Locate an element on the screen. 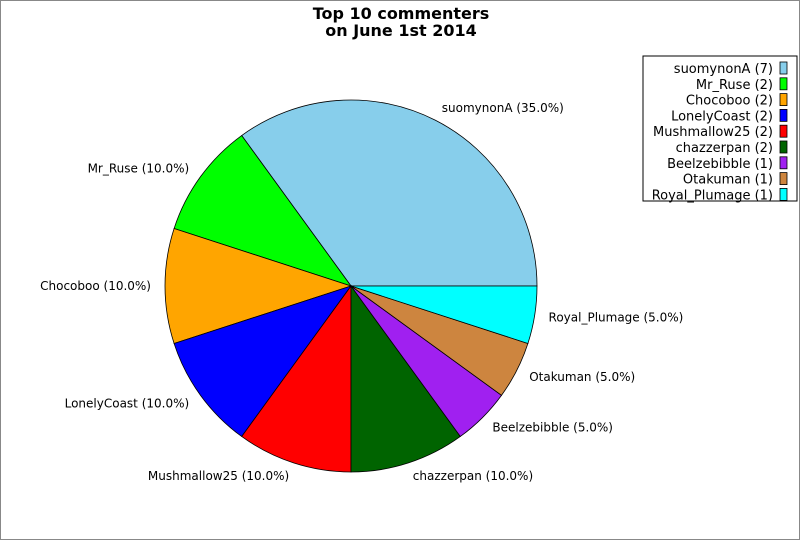 This screenshot has width=800, height=540. pie-slice-LonelyCoast is located at coordinates (263, 361).